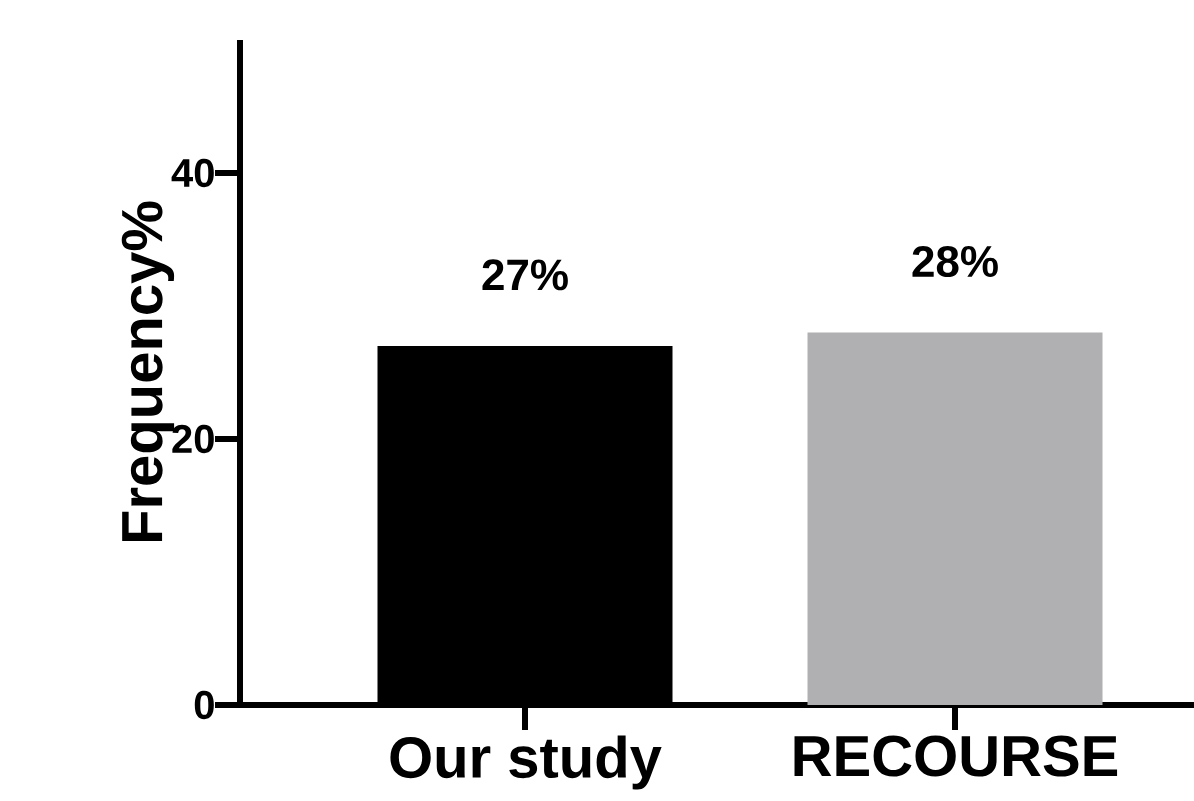  What do you see at coordinates (148, 371) in the screenshot?
I see `y-axis-title: Frequency%` at bounding box center [148, 371].